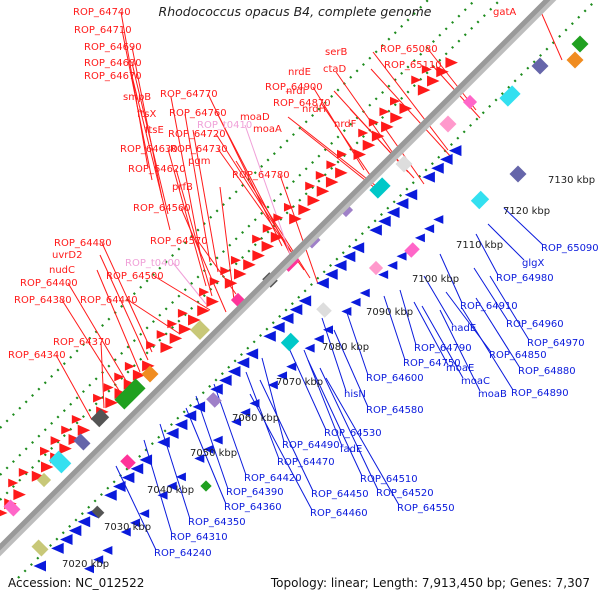 Image resolution: width=600 pixels, height=600 pixels. Describe the element at coordinates (109, 300) in the screenshot. I see `gene-label-ROP_64440: ROP_64440` at that location.